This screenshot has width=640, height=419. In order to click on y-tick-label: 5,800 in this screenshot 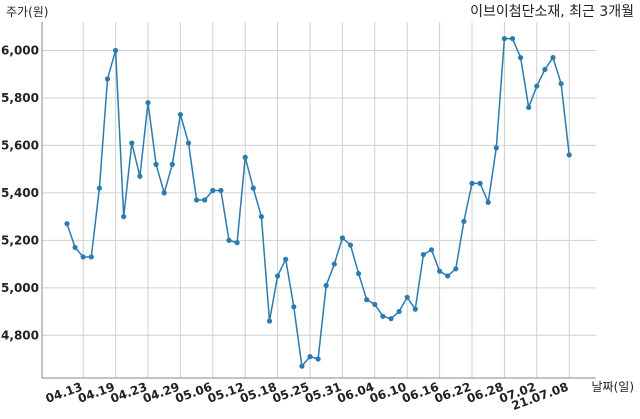, I will do `click(20, 98)`.